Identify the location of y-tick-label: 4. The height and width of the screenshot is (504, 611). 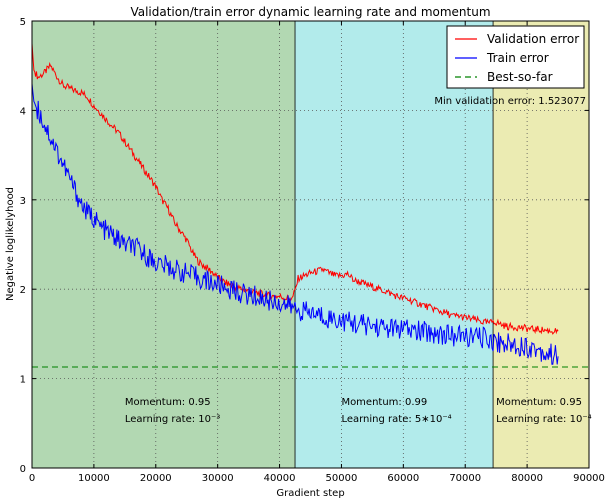
(23, 111).